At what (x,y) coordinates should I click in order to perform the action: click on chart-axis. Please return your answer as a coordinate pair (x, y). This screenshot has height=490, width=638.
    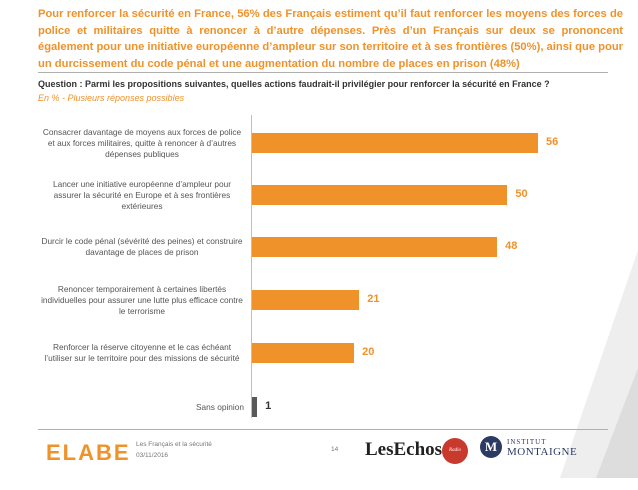
    Looking at the image, I should click on (251, 266).